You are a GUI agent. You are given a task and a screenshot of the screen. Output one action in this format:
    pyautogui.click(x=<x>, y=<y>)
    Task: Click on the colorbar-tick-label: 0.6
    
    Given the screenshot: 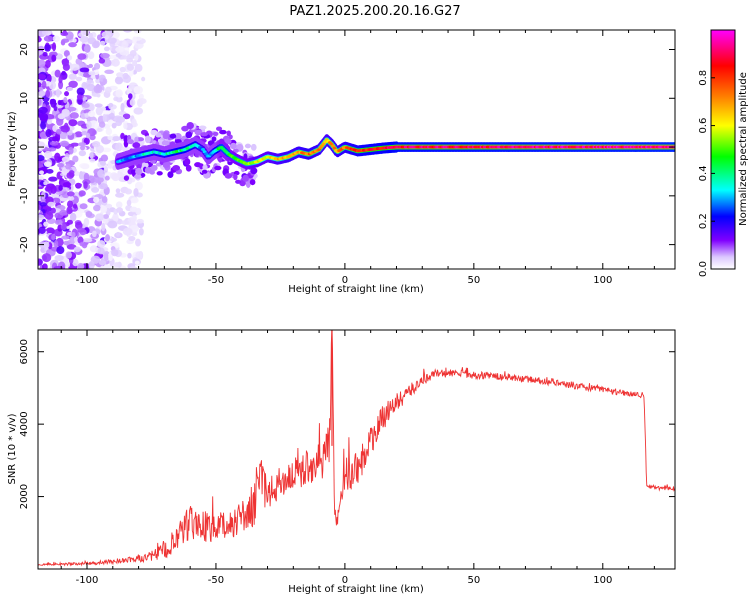 What is the action you would take?
    pyautogui.click(x=703, y=126)
    